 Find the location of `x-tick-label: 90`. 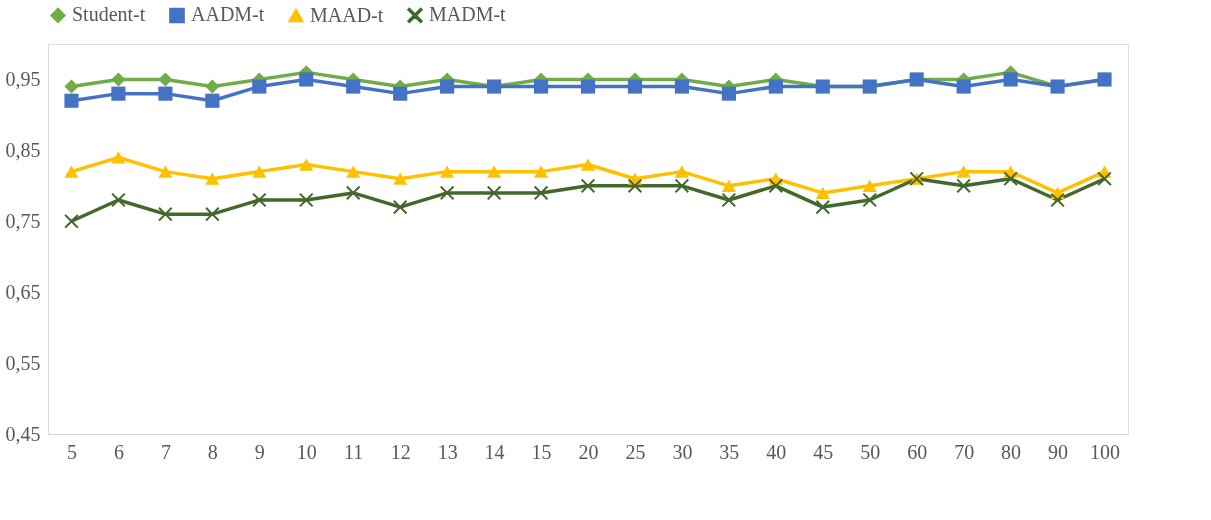

x-tick-label: 90 is located at coordinates (1058, 451).